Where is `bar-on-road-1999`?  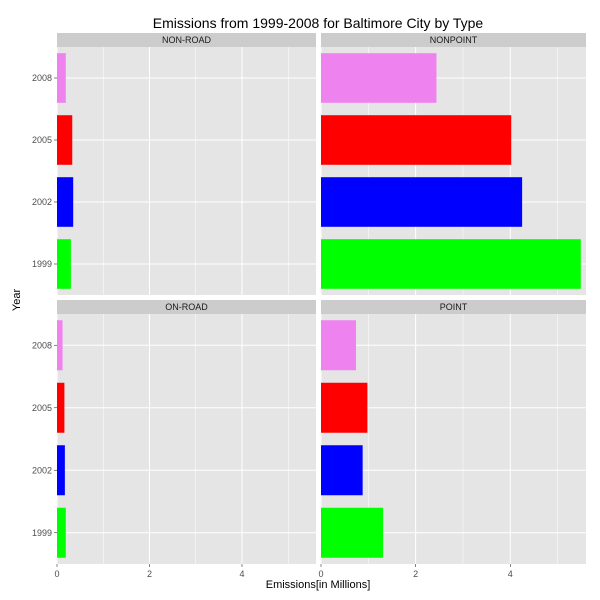 bar-on-road-1999 is located at coordinates (61, 532).